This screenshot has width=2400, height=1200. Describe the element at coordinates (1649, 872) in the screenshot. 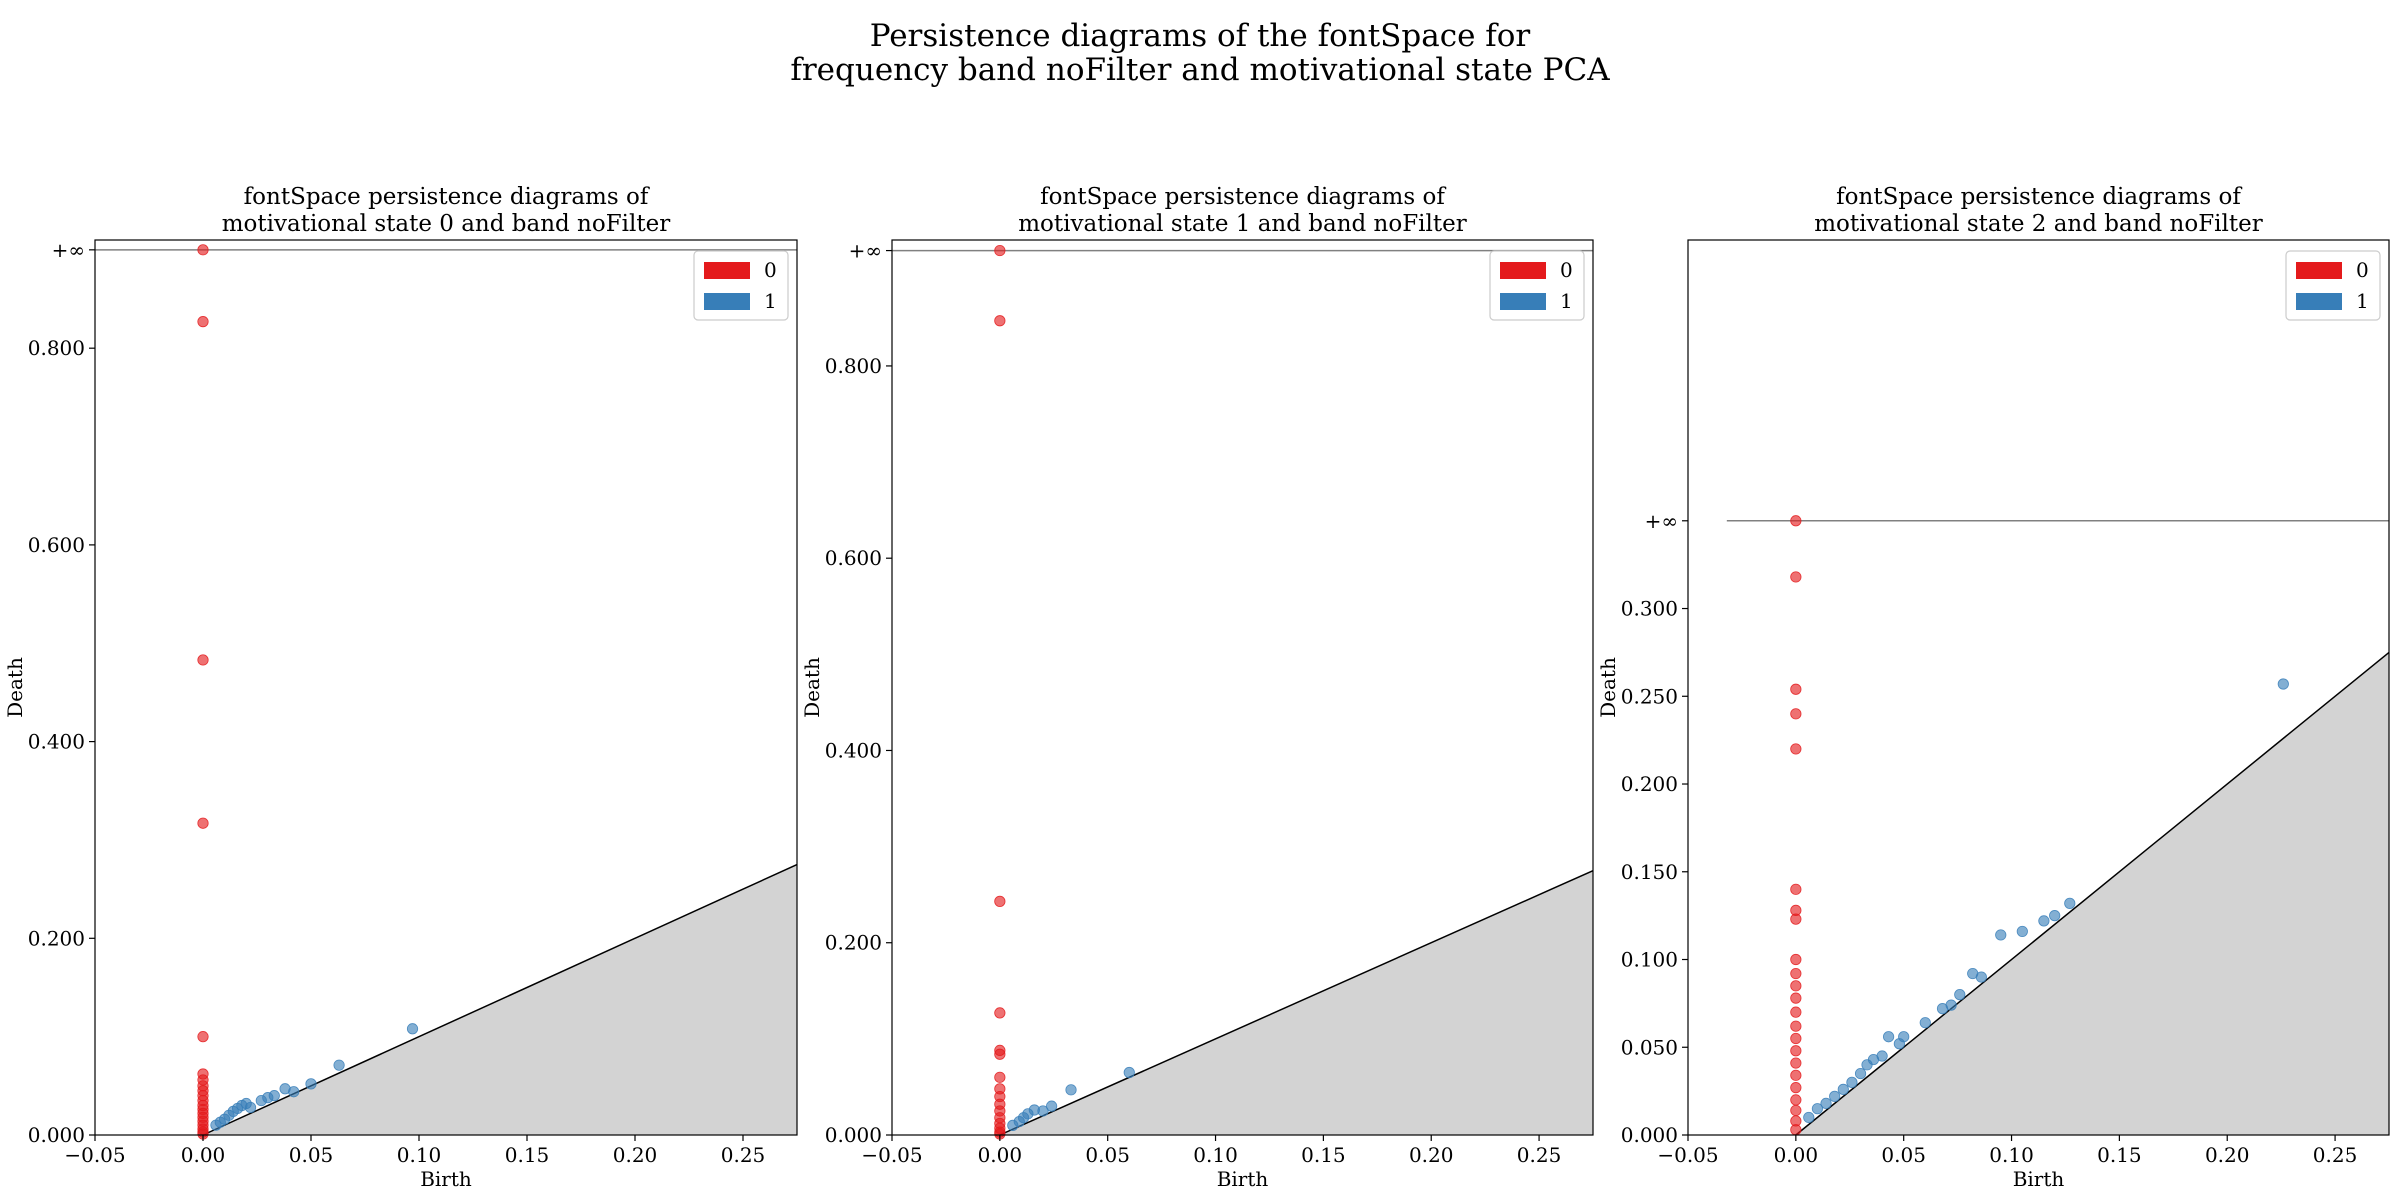

I see `y-tick-label: 0.150` at that location.